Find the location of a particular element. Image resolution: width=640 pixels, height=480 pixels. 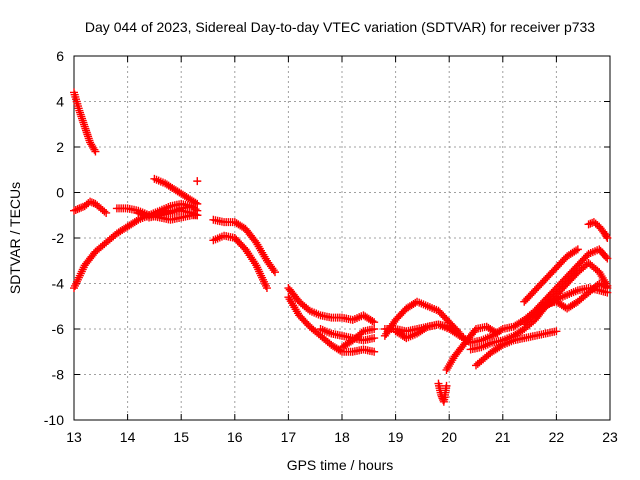

x-tick-label: 14 is located at coordinates (128, 437).